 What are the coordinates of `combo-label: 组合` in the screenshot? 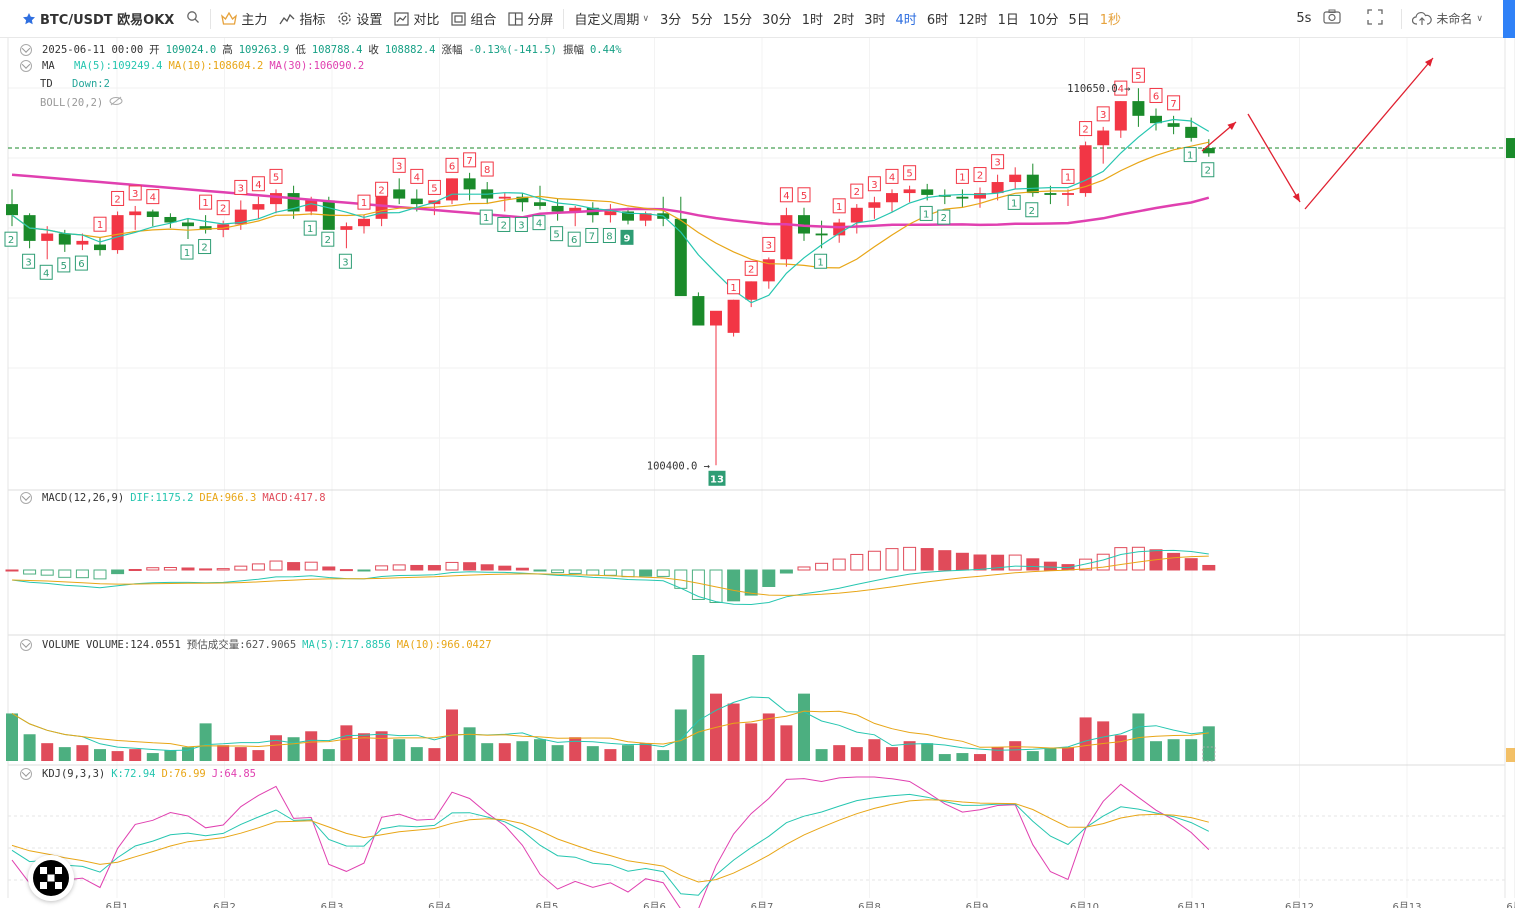 It's located at (483, 20).